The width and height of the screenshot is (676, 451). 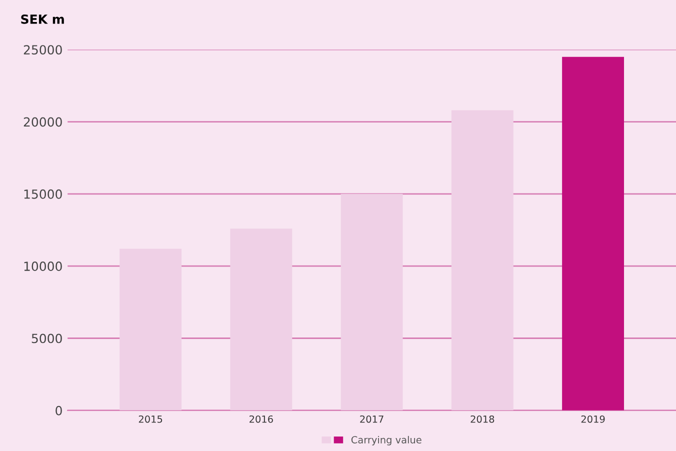 I want to click on y-tick-label: 10000, so click(x=43, y=267).